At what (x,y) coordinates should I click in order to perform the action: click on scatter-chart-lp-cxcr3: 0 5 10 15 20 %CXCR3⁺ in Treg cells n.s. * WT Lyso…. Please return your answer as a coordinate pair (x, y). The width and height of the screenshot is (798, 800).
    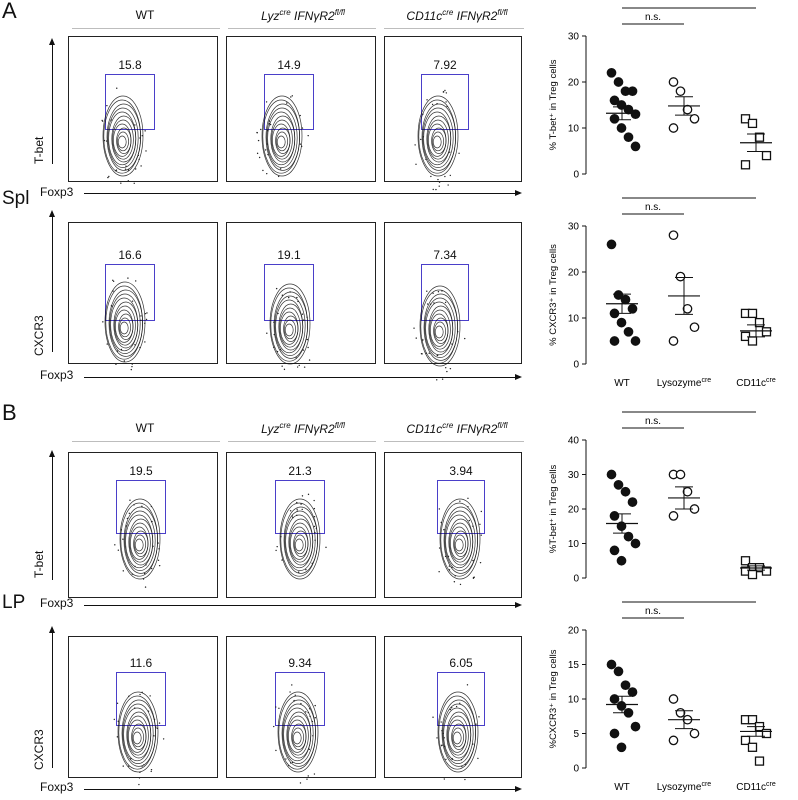
    Looking at the image, I should click on (662, 693).